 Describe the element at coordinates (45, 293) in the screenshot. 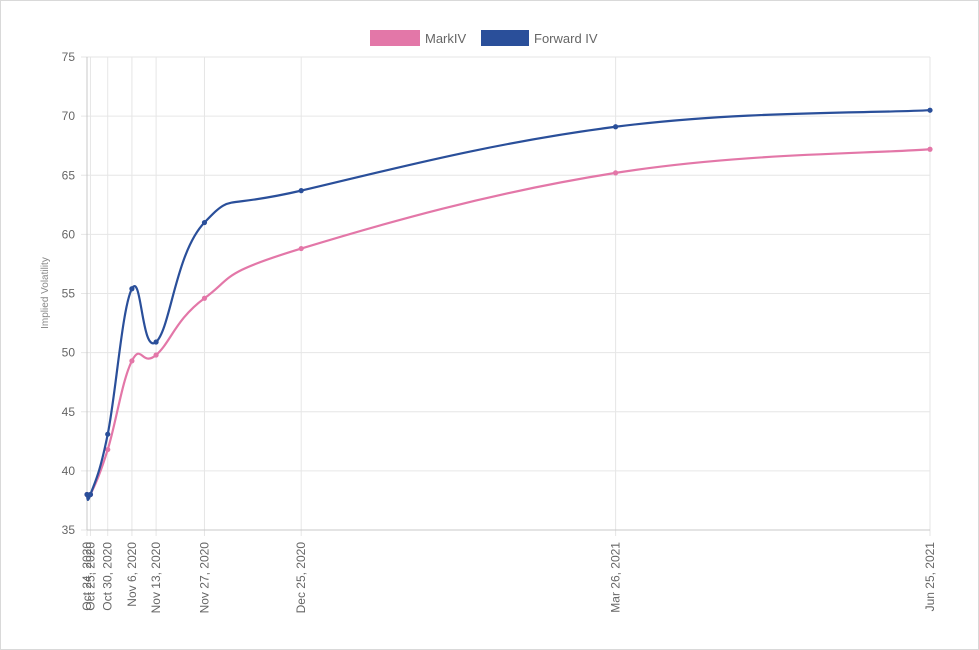

I see `y-axis-title: Implied Volatility` at that location.